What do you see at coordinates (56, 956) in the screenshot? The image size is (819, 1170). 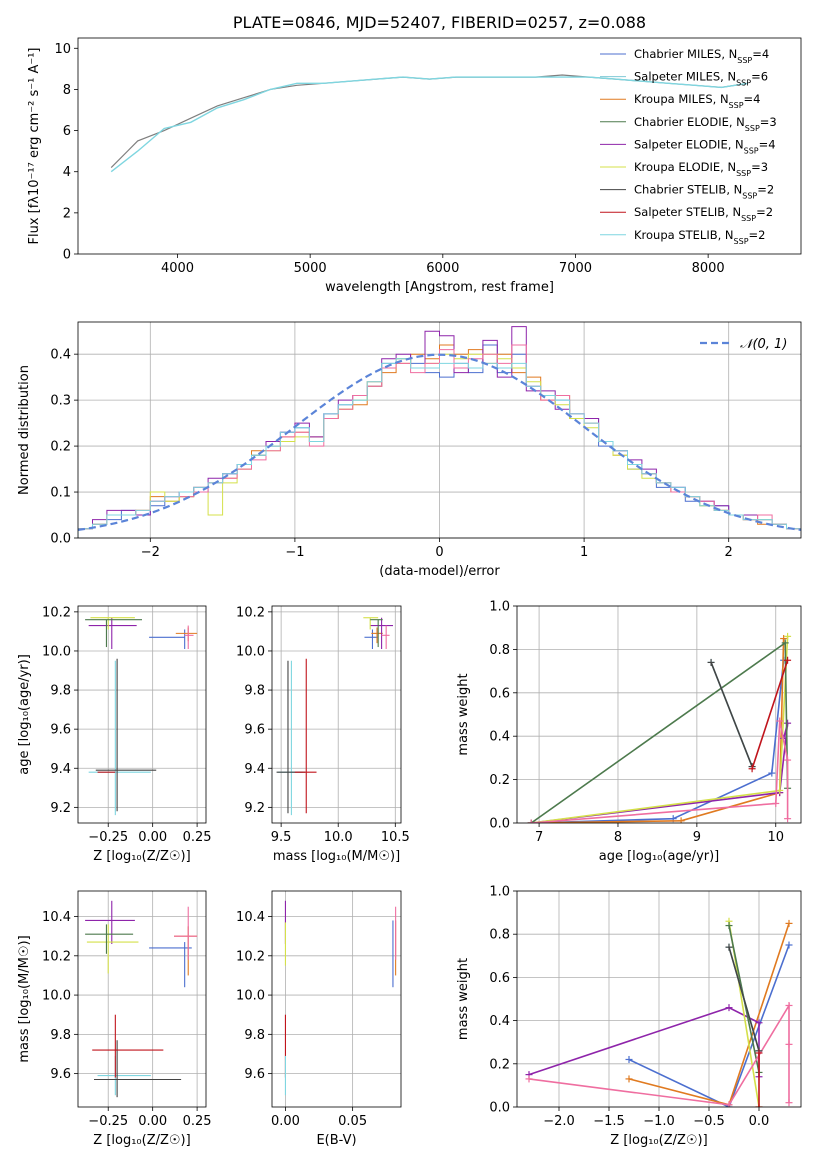 I see `y-tick-label: 10.2` at bounding box center [56, 956].